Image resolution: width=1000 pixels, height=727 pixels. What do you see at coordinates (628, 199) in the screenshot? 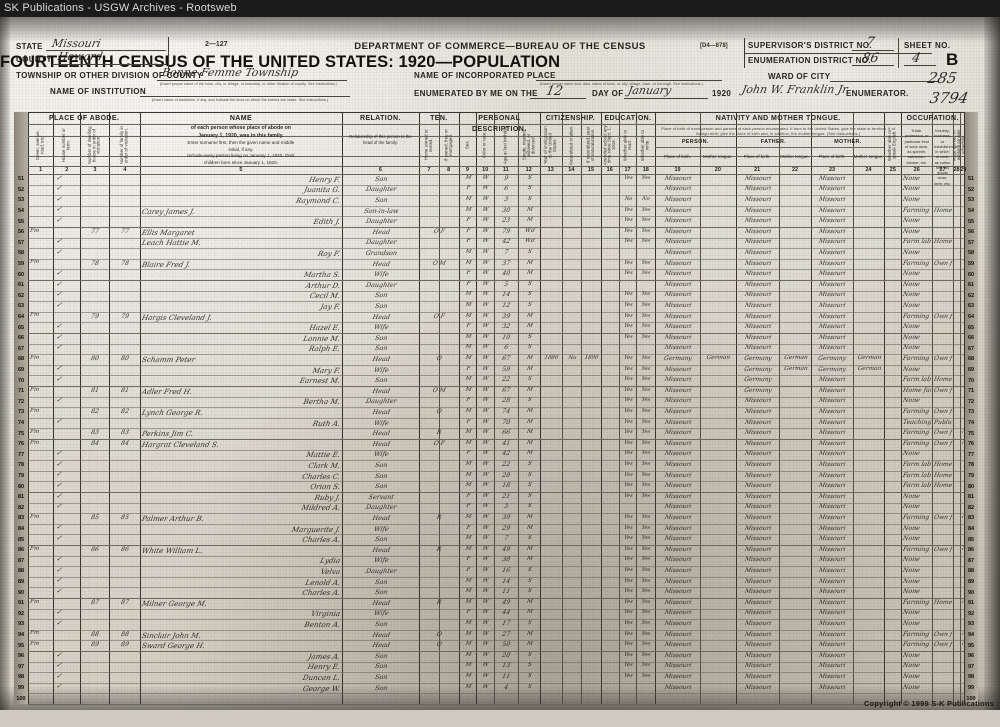
I see `table-cell-entry: No` at bounding box center [628, 199].